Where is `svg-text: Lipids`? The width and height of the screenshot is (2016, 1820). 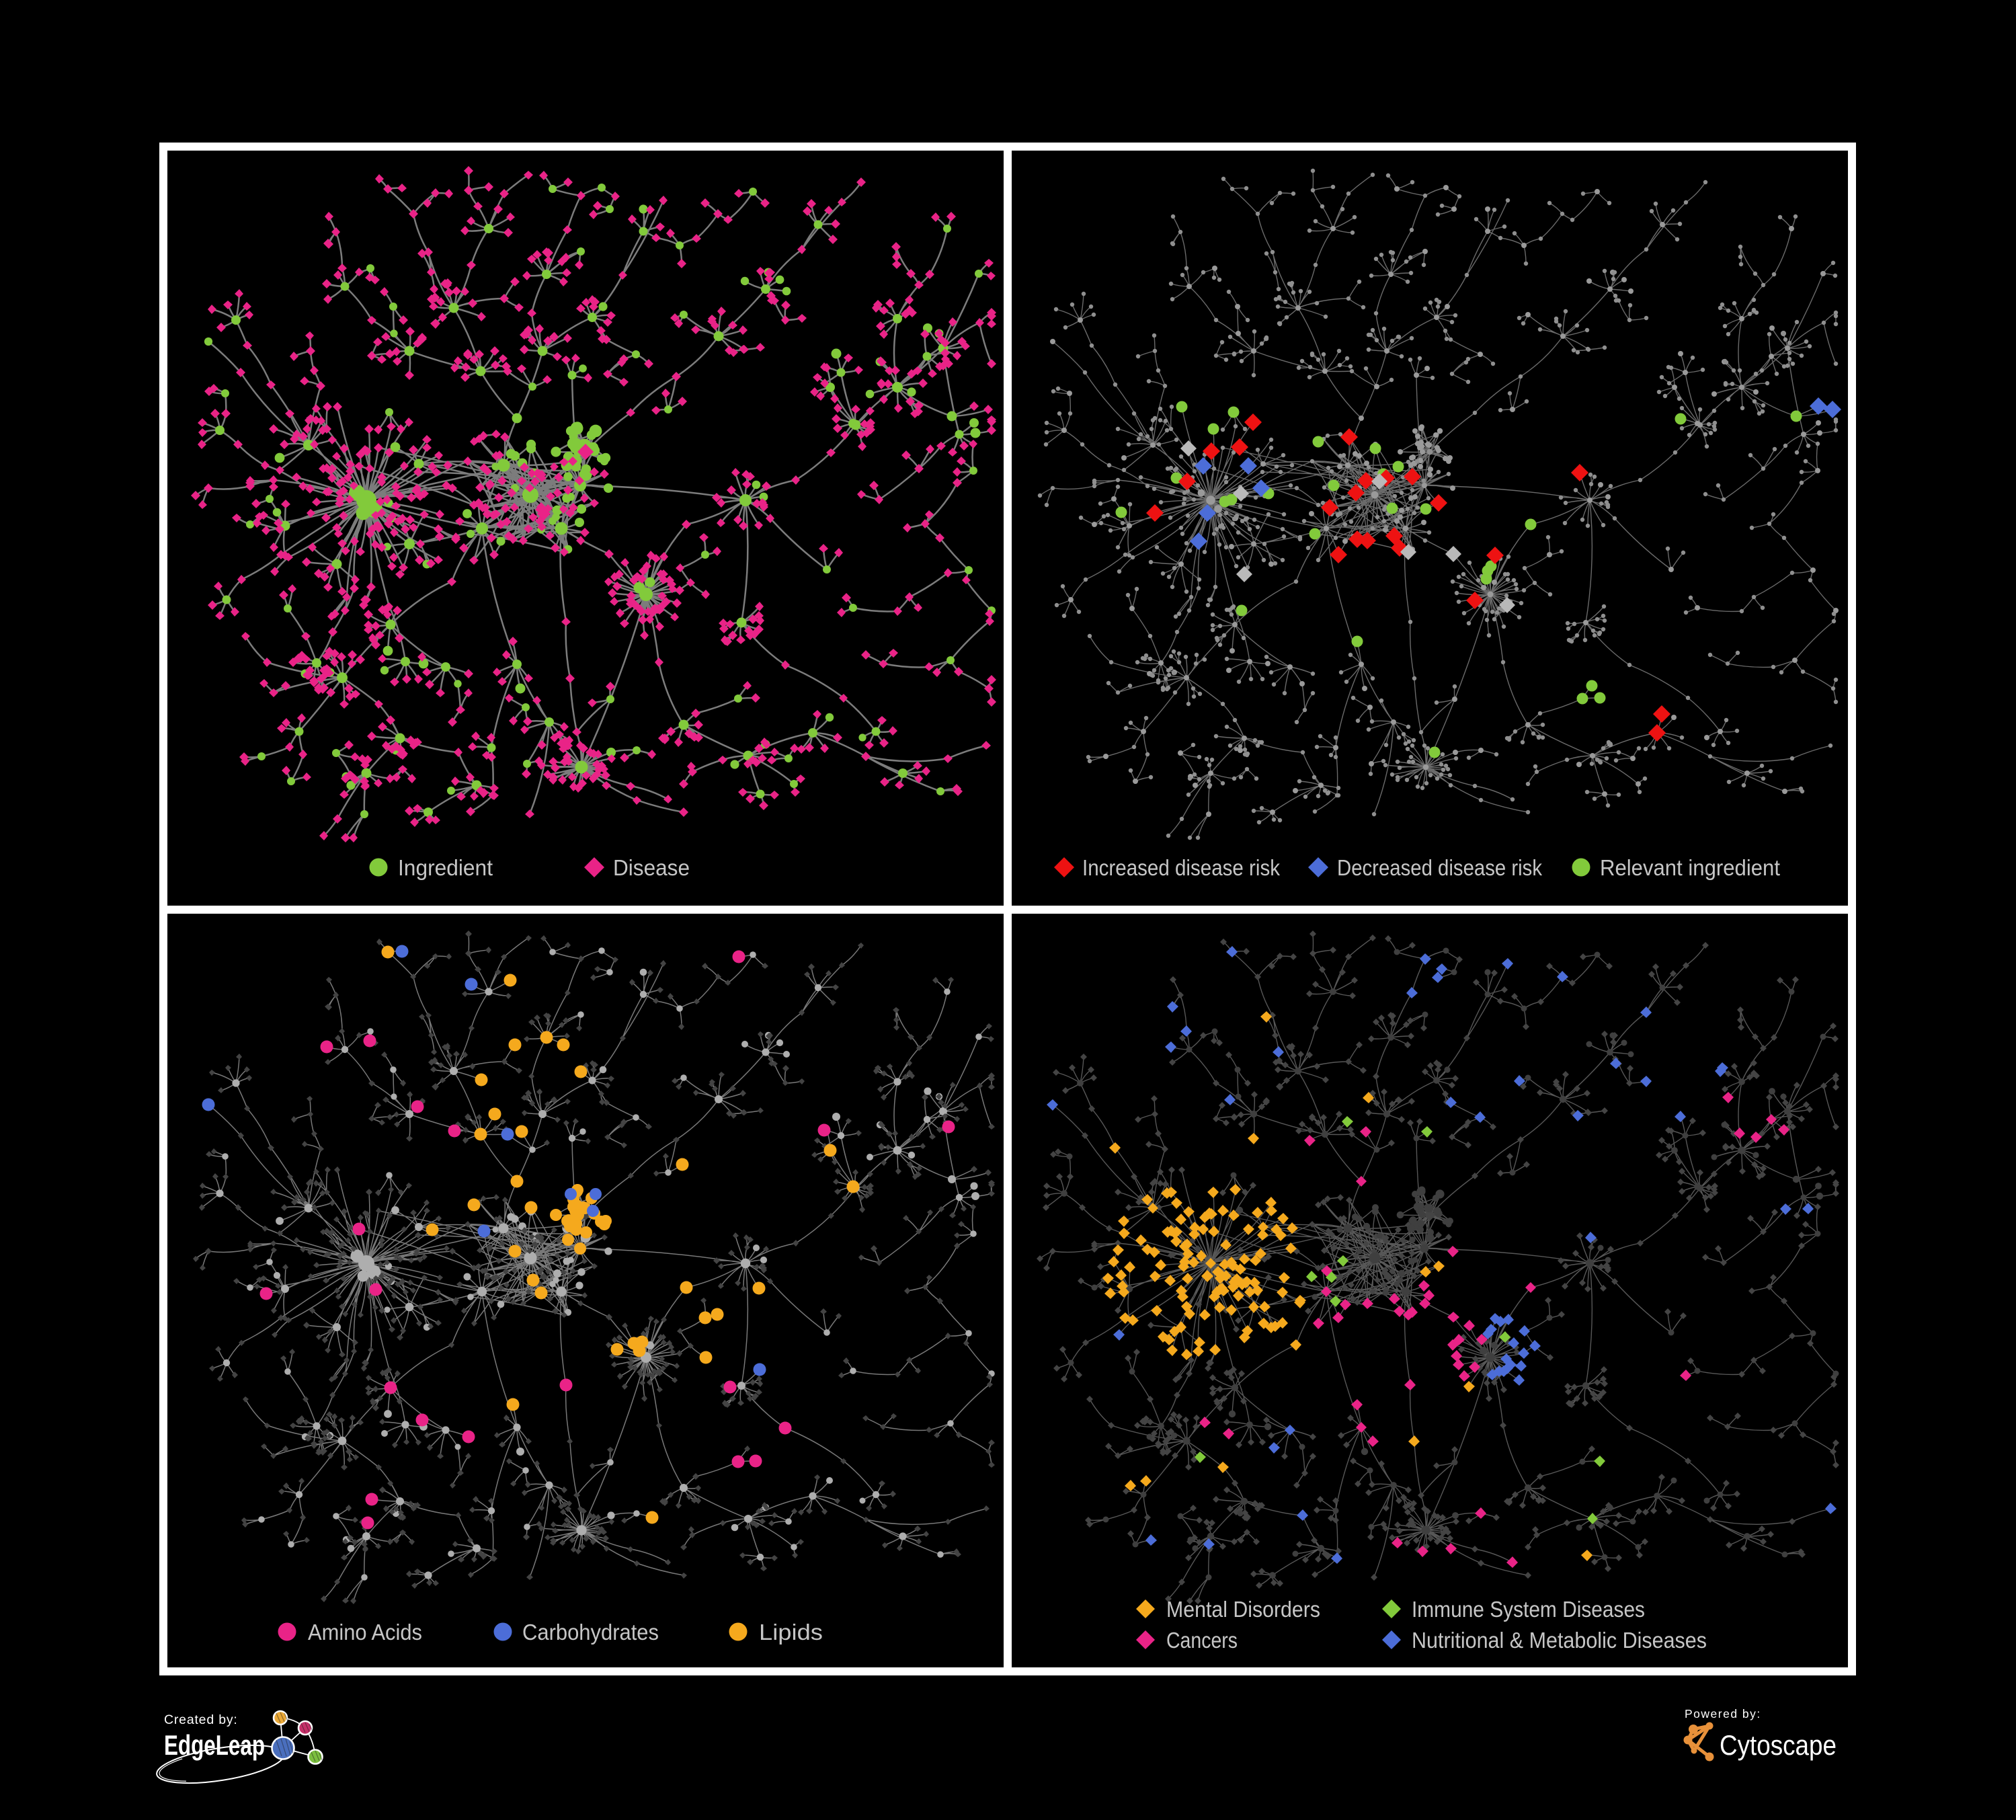 svg-text: Lipids is located at coordinates (791, 1632).